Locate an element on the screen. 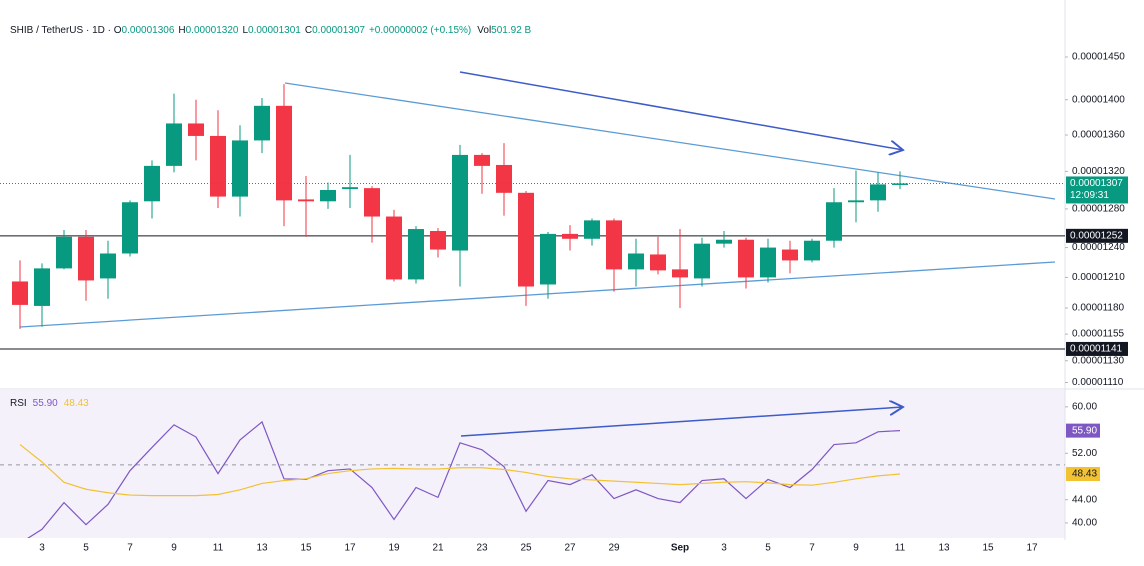  value-tag-label: 55.90 is located at coordinates (1084, 430).